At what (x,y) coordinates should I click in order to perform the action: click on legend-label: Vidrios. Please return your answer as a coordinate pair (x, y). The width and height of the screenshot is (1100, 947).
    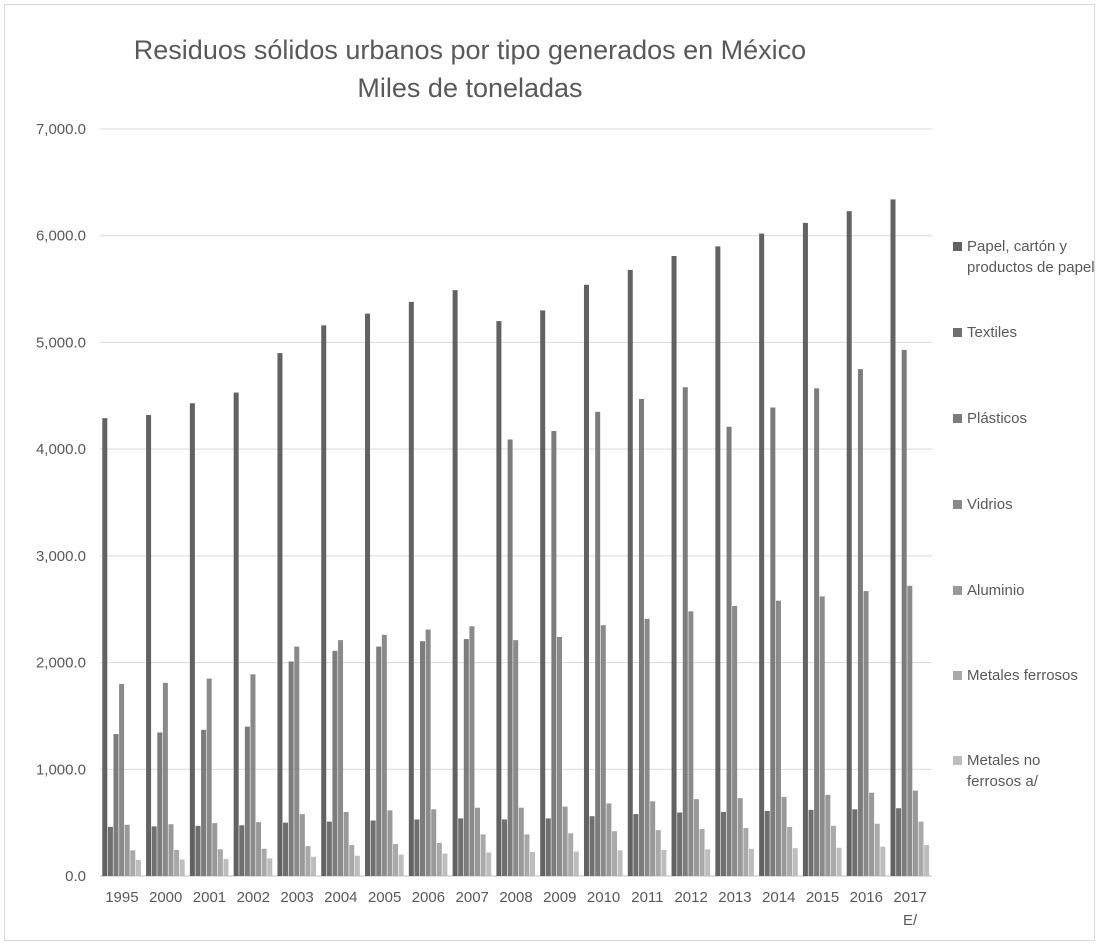
    Looking at the image, I should click on (990, 504).